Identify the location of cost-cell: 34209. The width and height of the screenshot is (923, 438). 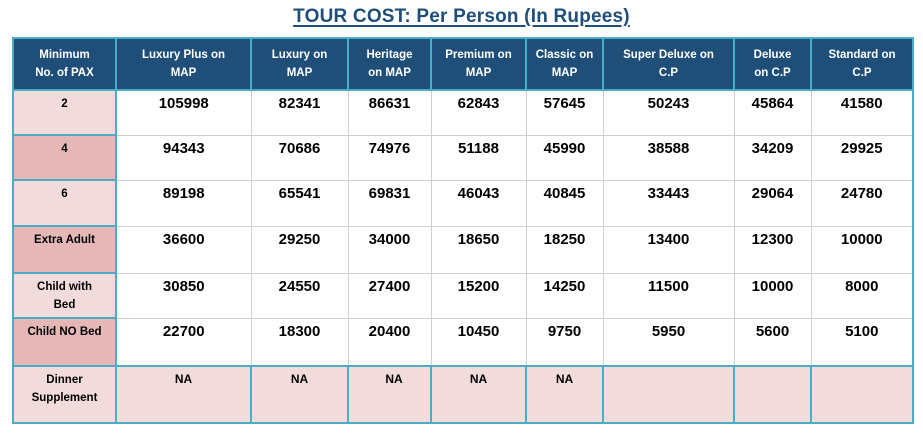
(772, 157).